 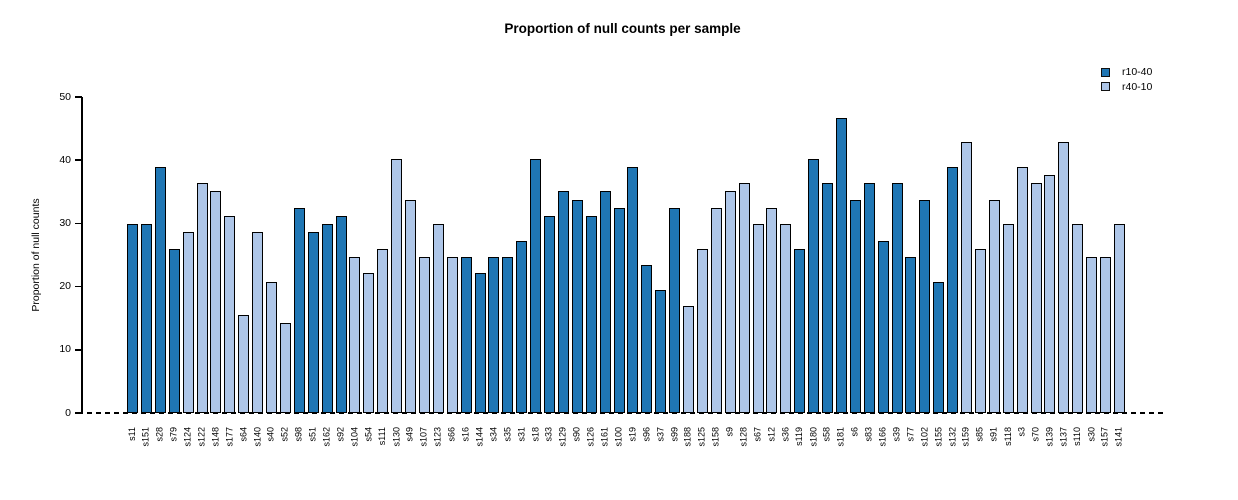 What do you see at coordinates (36, 255) in the screenshot?
I see `y-axis-label: Proportion of null counts` at bounding box center [36, 255].